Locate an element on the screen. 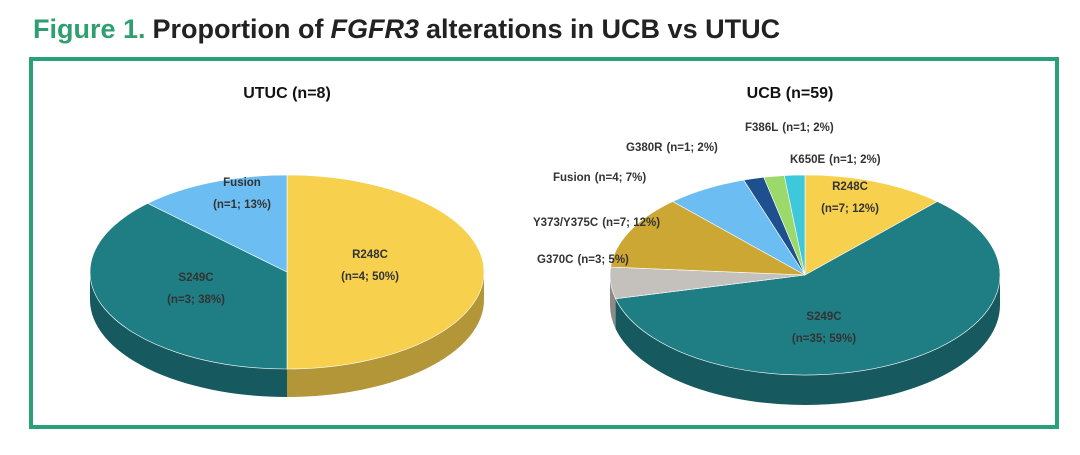 This screenshot has height=455, width=1080. slice-value-label: (n=3; 5%) is located at coordinates (603, 260).